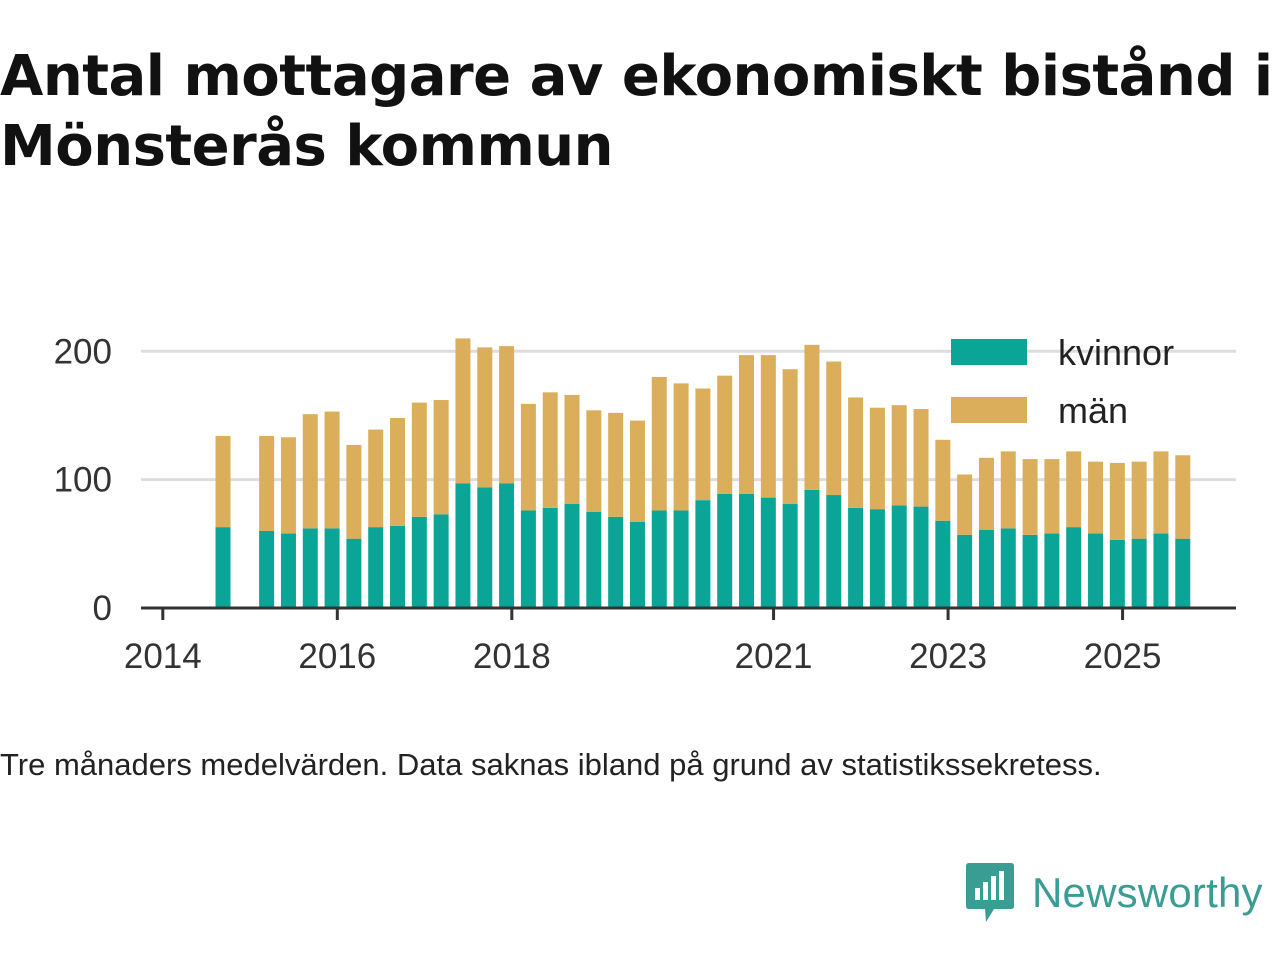 This screenshot has width=1280, height=960. I want to click on x-tick-label: 2021, so click(774, 656).